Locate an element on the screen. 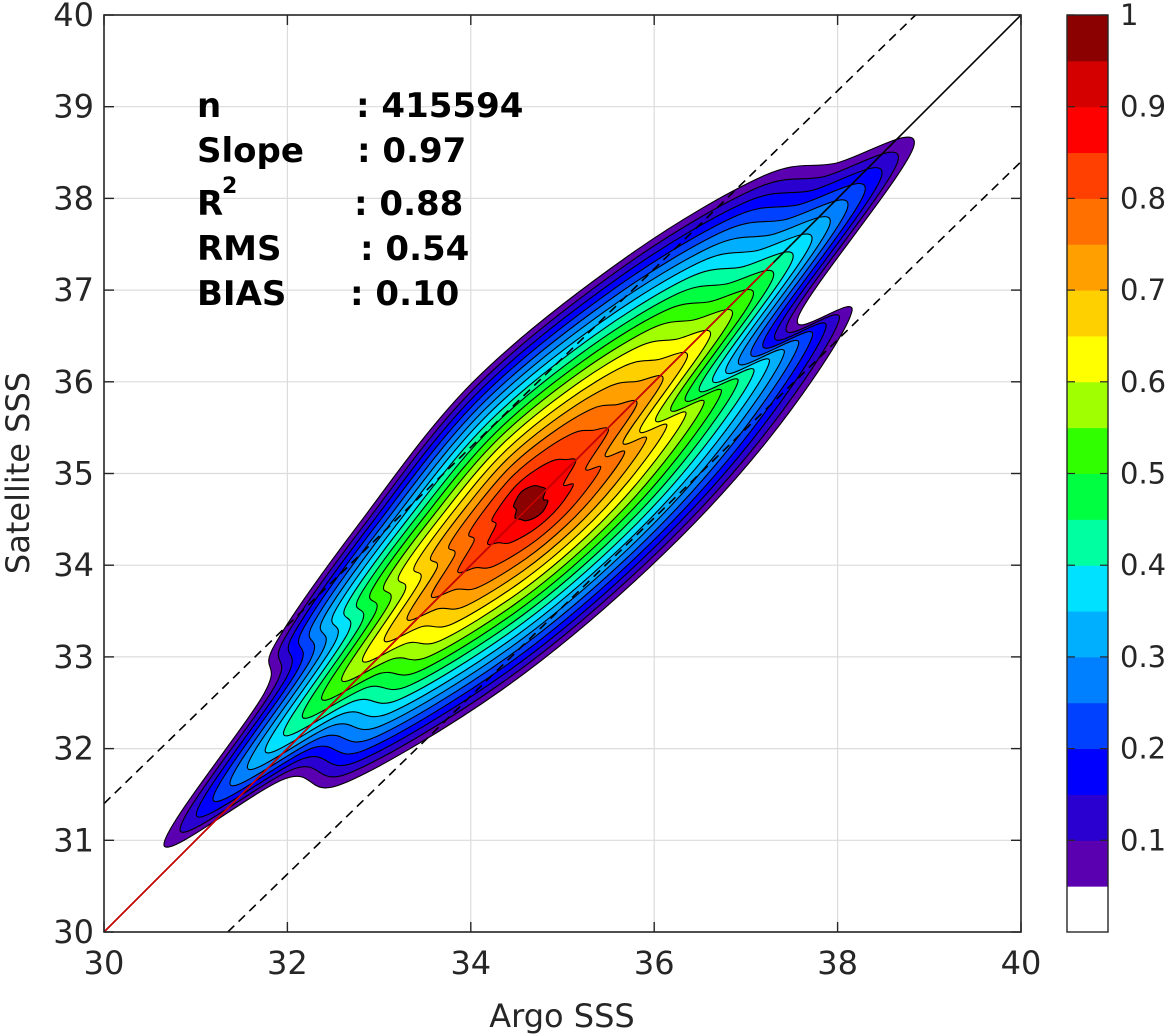 The width and height of the screenshot is (1172, 1035). x-tick-label: 34 is located at coordinates (470, 963).